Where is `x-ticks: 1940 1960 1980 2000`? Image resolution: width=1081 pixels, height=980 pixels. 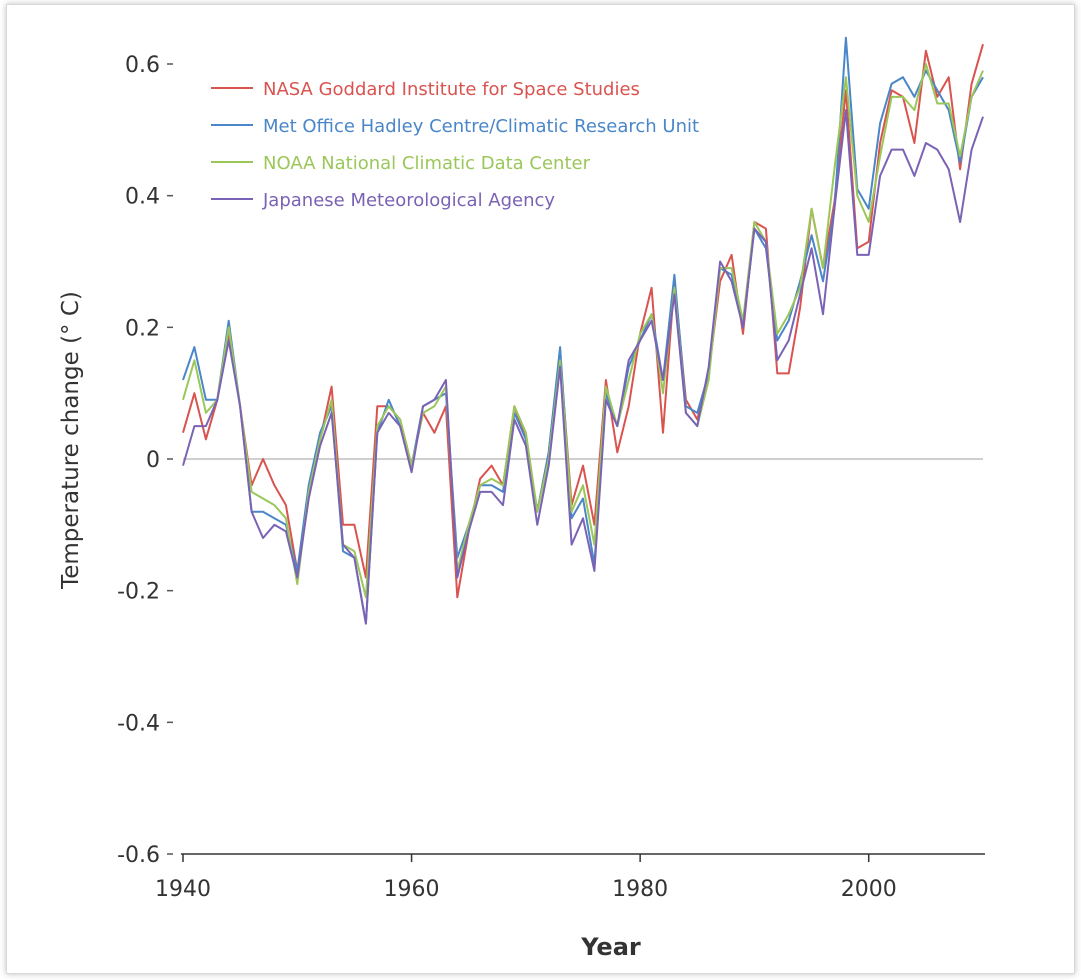 x-ticks: 1940 1960 1980 2000 is located at coordinates (526, 878).